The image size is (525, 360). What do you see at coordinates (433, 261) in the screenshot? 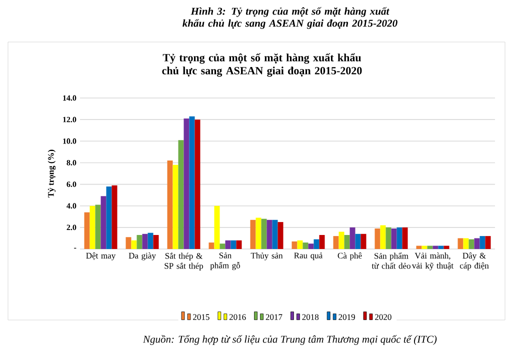
I see `x-tick-label: Vải mành, vải kỹ thuật` at bounding box center [433, 261].